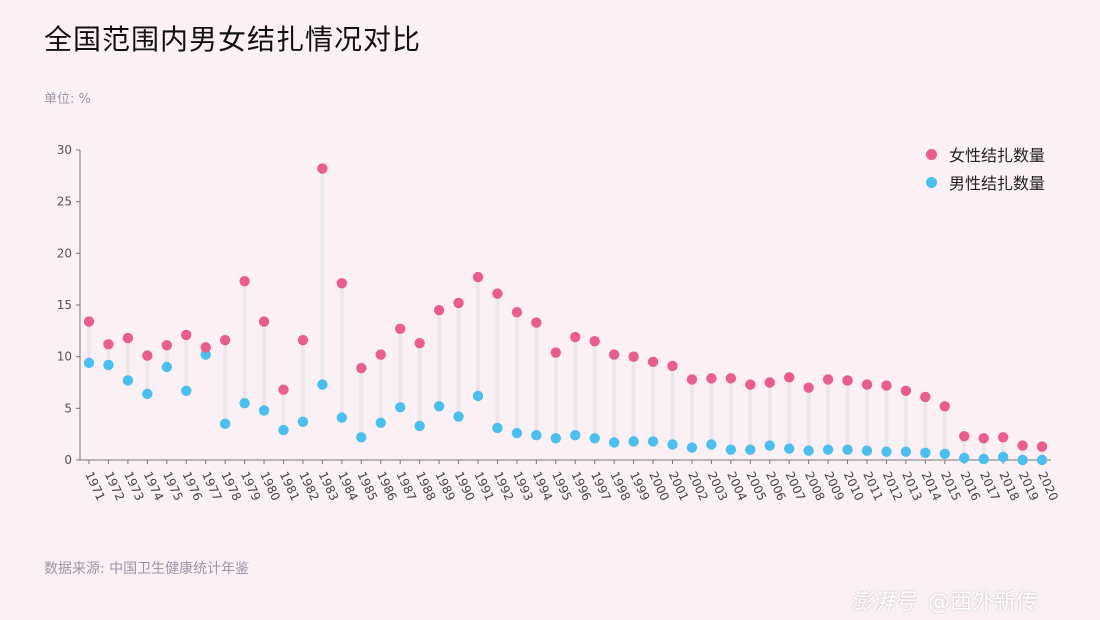  Describe the element at coordinates (985, 154) in the screenshot. I see `legend-item-female: 女性结扎数量` at that location.